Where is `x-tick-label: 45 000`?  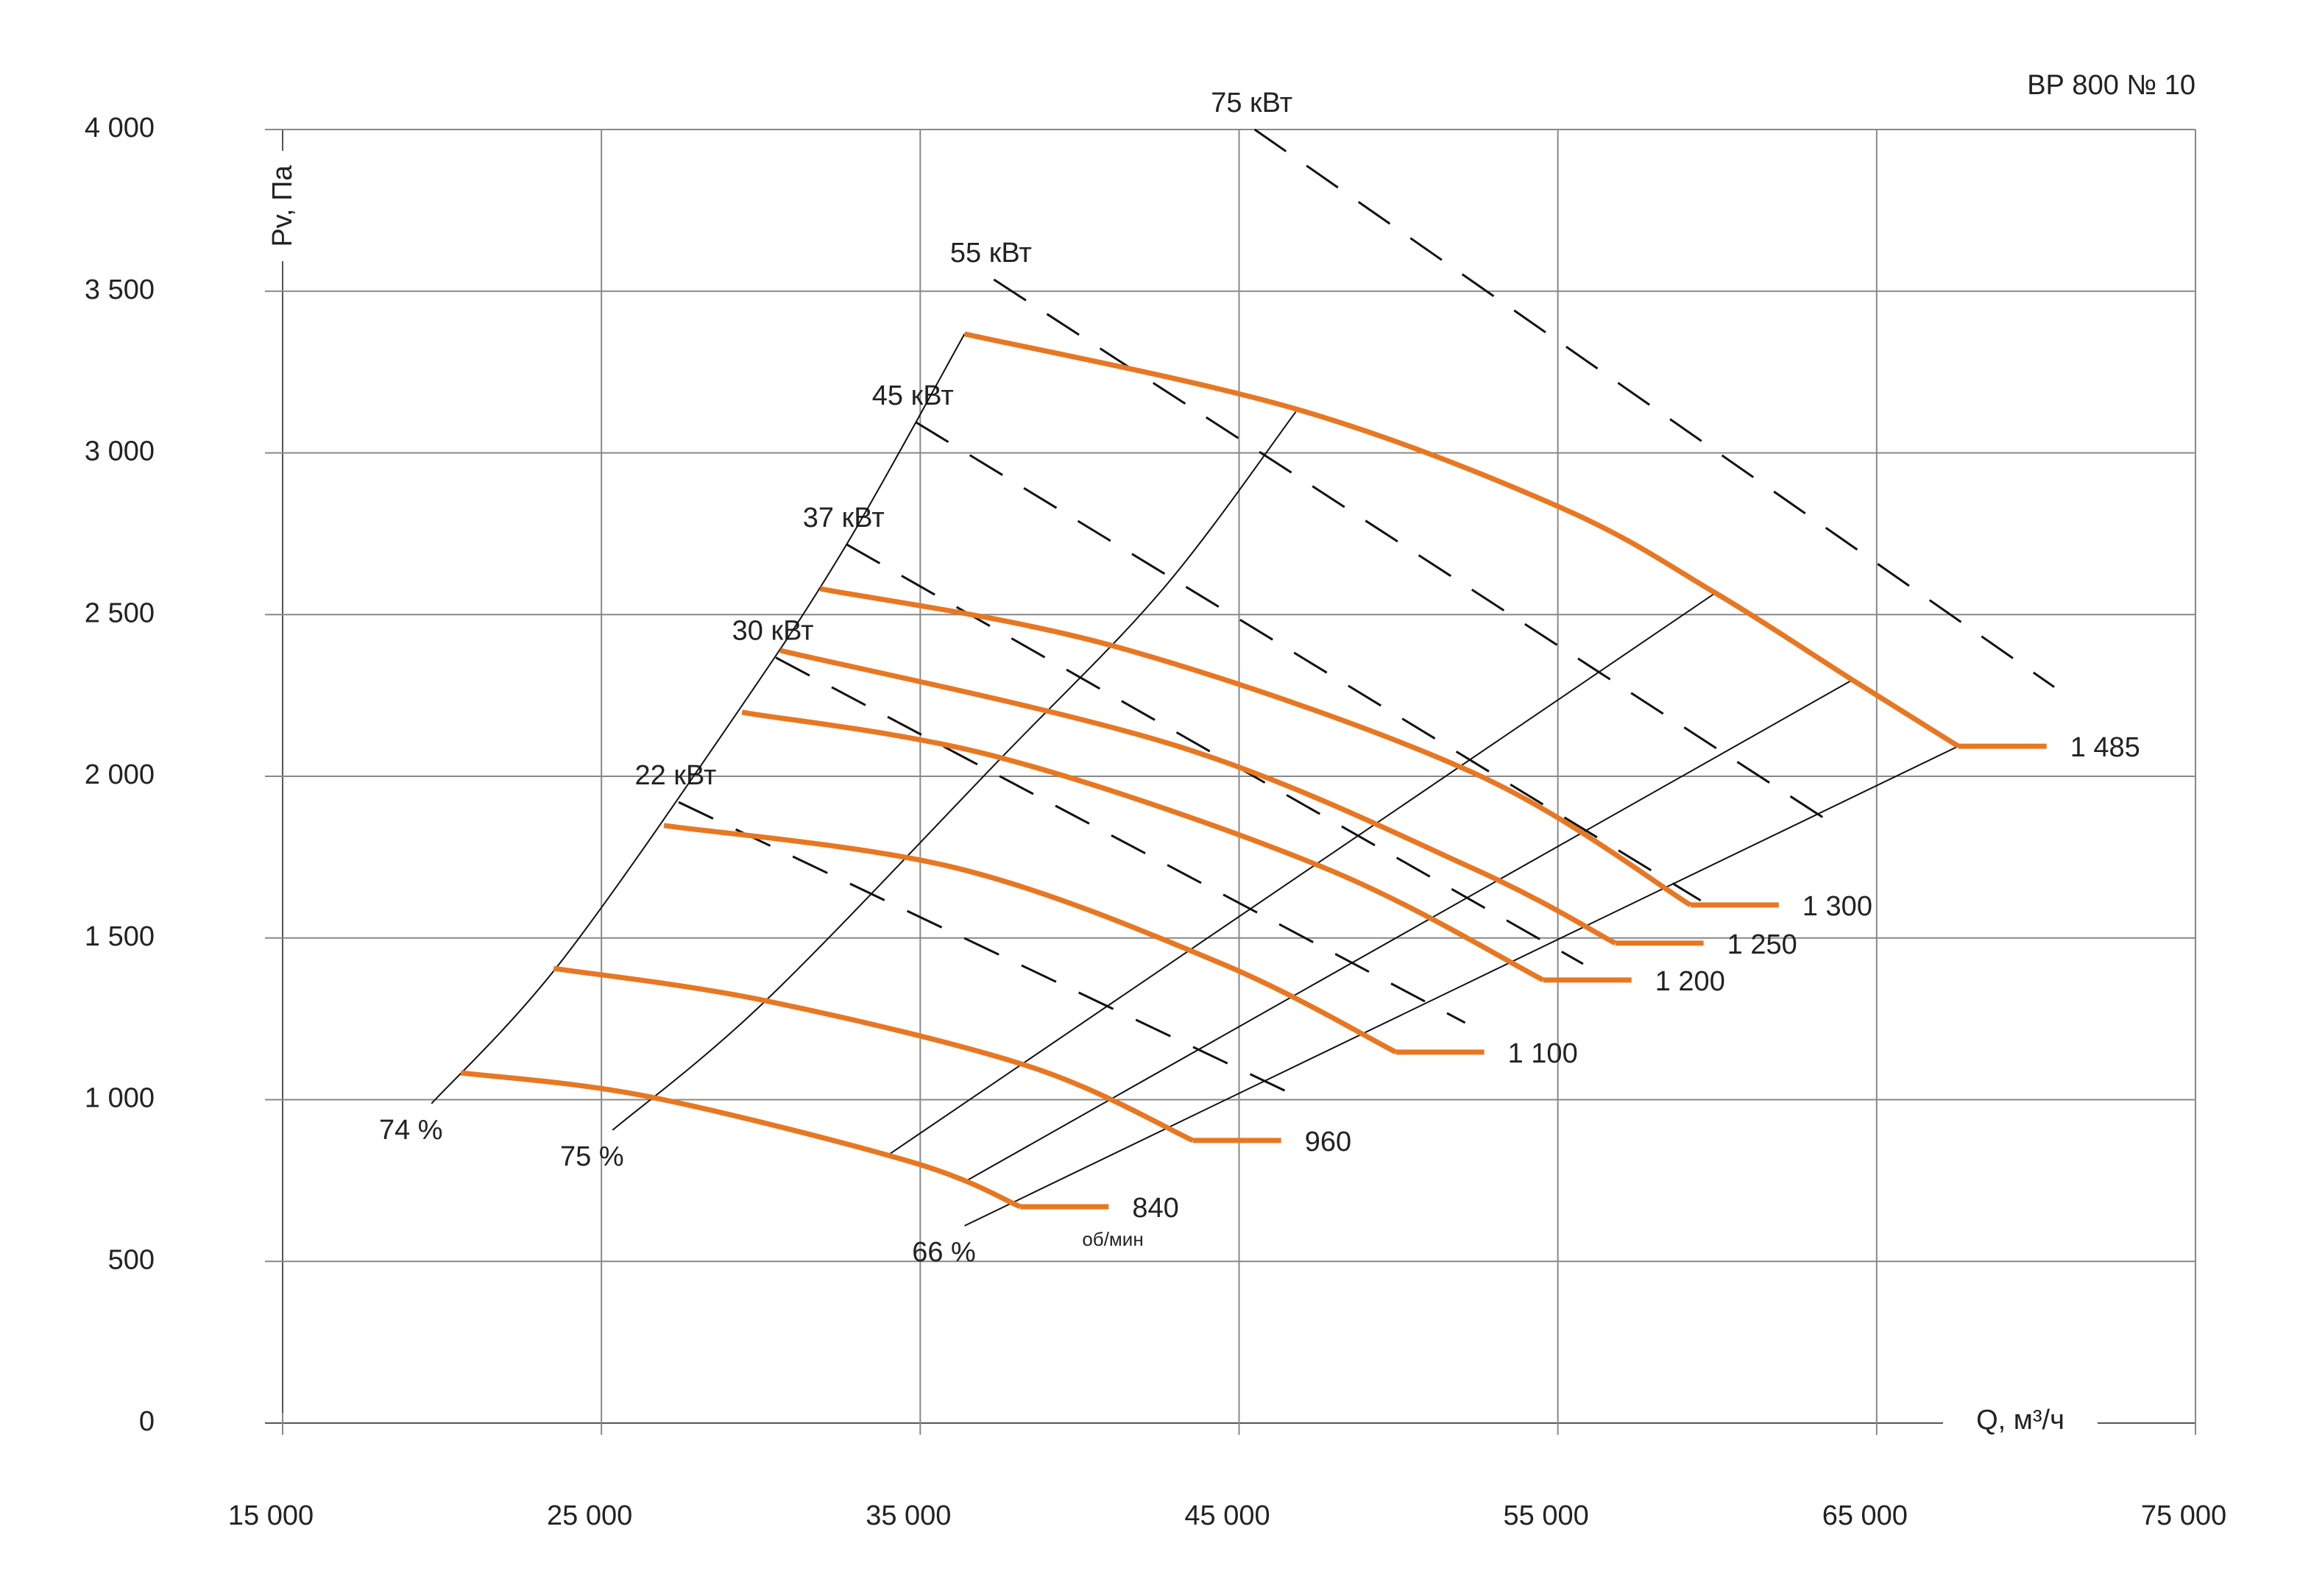 x-tick-label: 45 000 is located at coordinates (1227, 1515).